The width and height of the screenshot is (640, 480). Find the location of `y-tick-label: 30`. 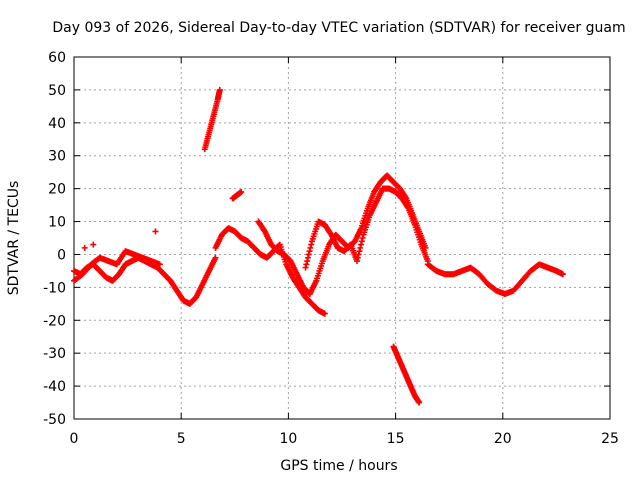

y-tick-label: 30 is located at coordinates (57, 157).